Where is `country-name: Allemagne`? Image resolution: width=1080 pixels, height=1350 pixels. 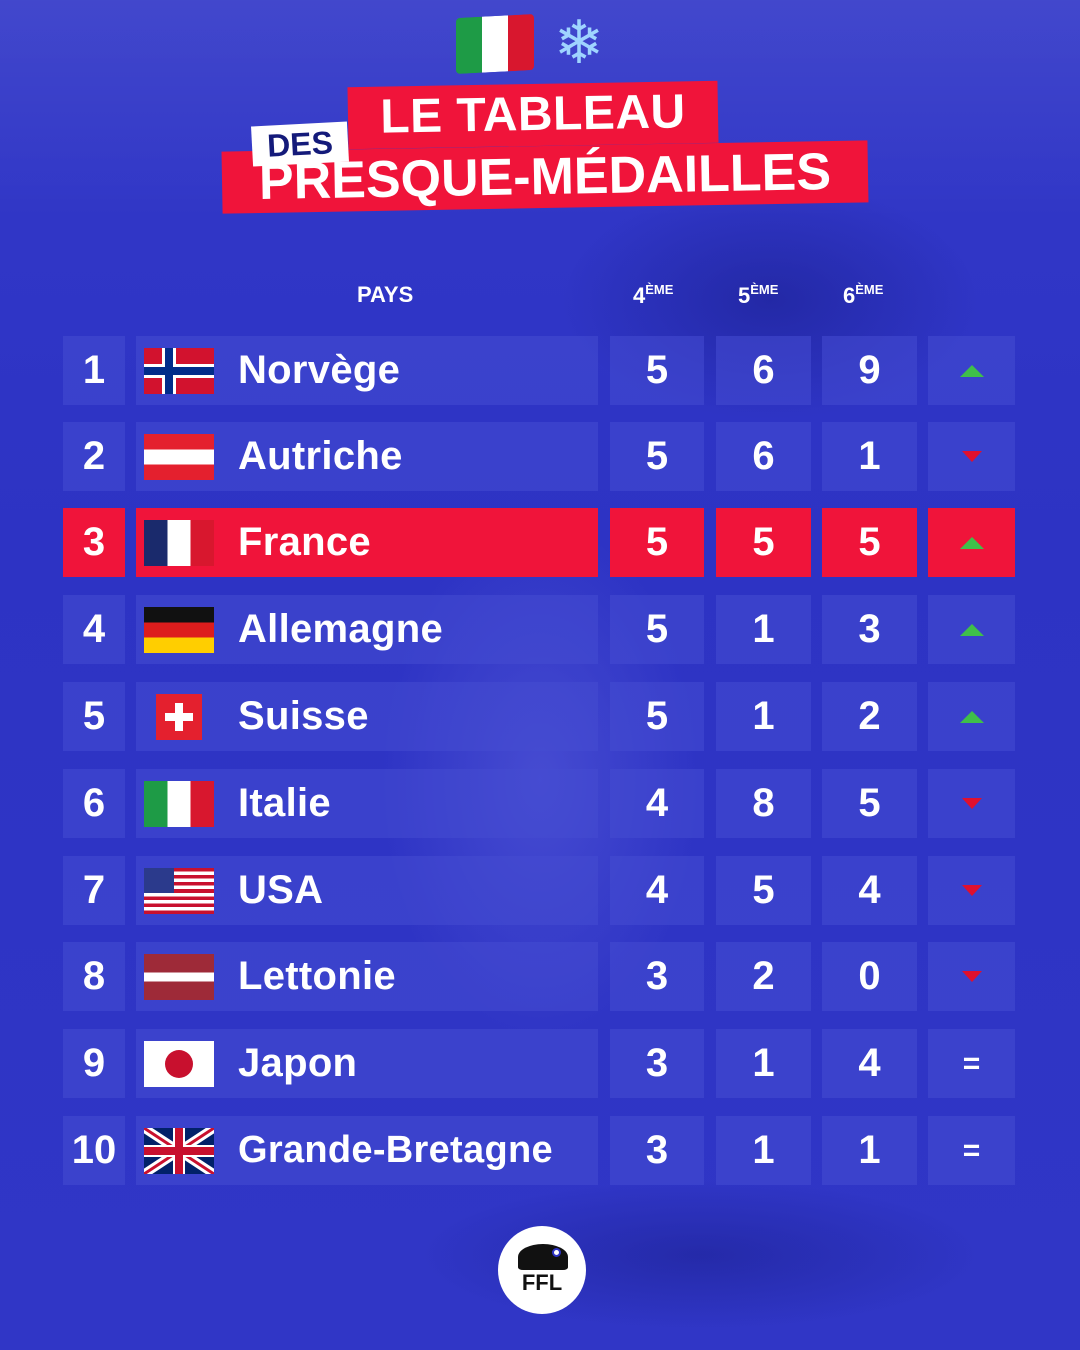
country-name: Allemagne is located at coordinates (340, 629).